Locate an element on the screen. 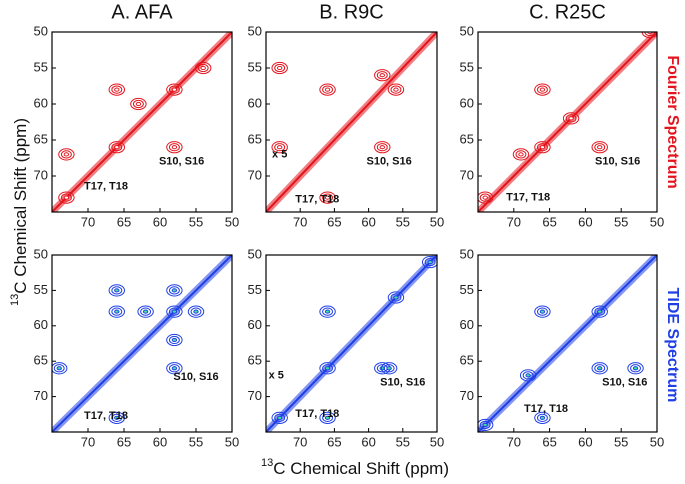 This screenshot has width=685, height=484. row-label: TIDE Spectrum is located at coordinates (672, 345).